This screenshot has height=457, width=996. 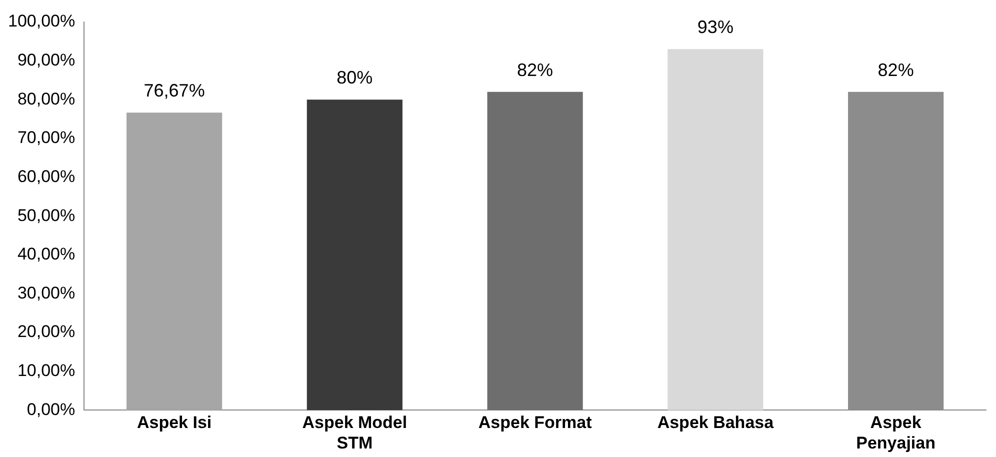 What do you see at coordinates (46, 292) in the screenshot?
I see `y-tick-label: 30,00%` at bounding box center [46, 292].